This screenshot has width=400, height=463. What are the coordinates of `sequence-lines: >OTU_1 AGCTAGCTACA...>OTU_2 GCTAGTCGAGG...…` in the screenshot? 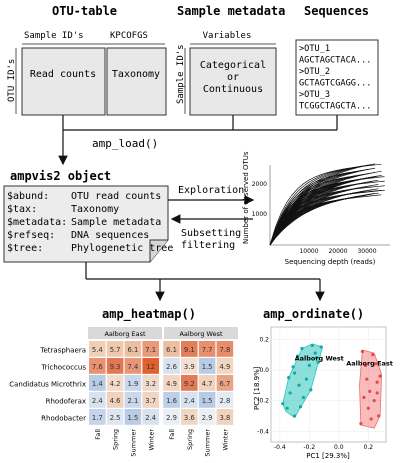 It's located at (335, 78).